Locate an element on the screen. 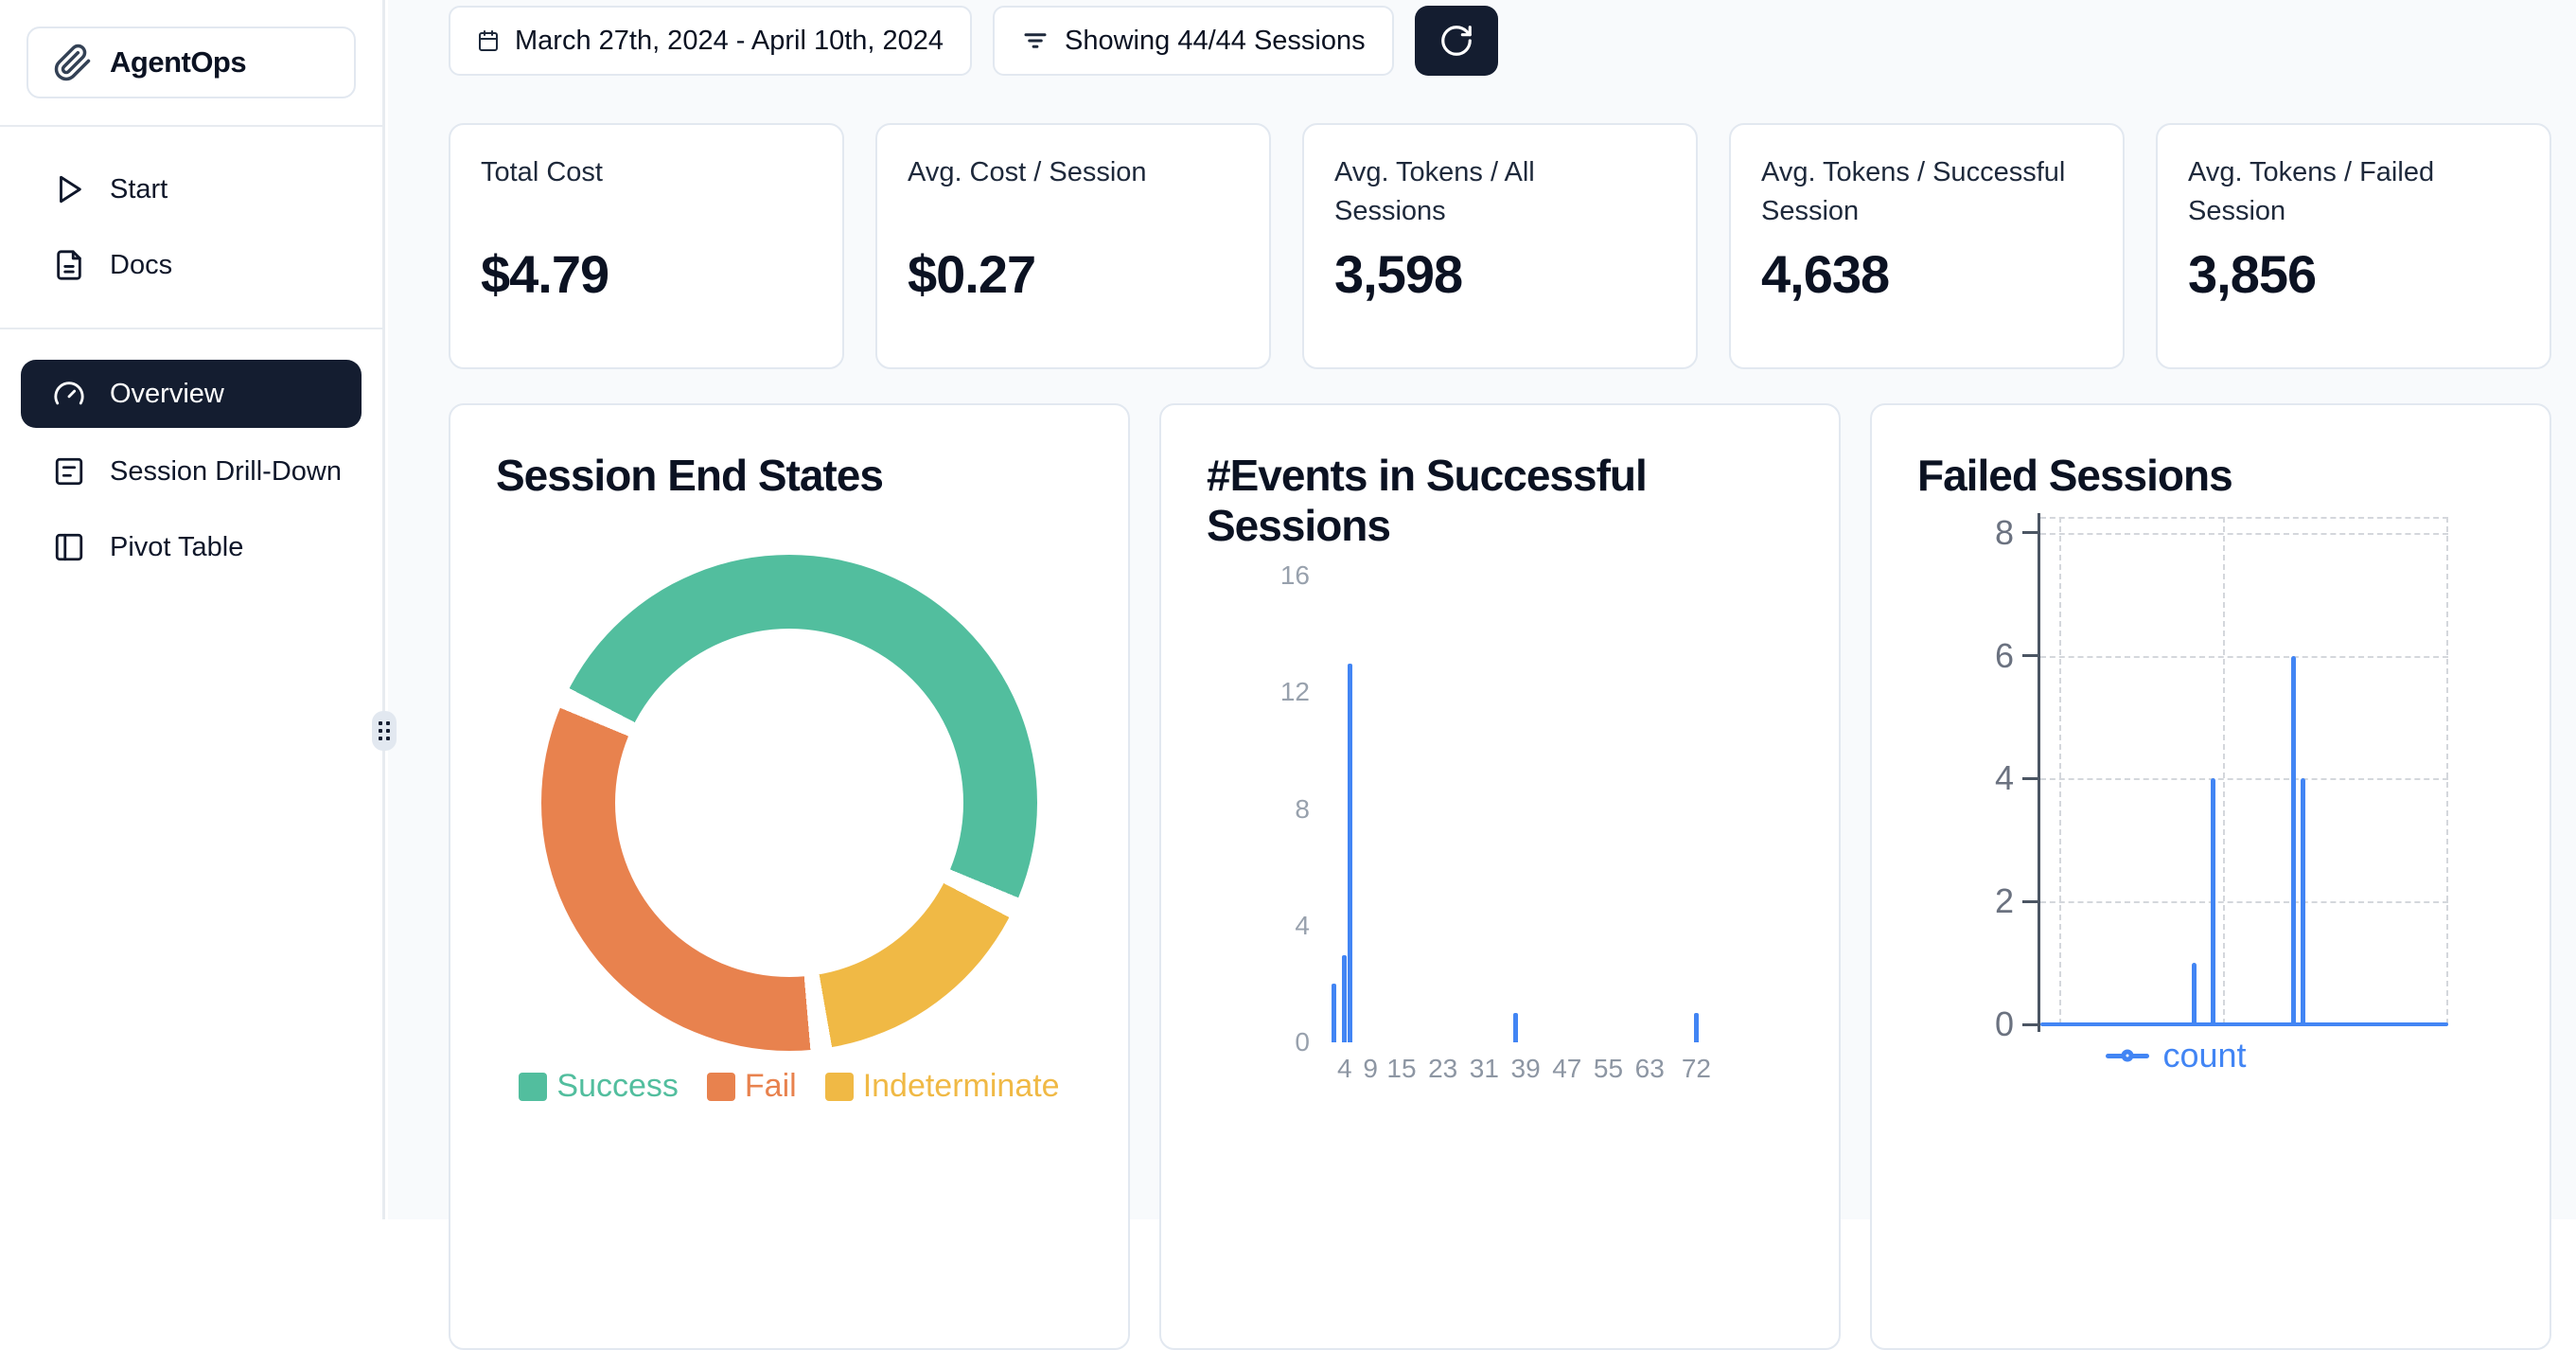 The height and width of the screenshot is (1350, 2576). sidebar-item-overview: Overview is located at coordinates (191, 394).